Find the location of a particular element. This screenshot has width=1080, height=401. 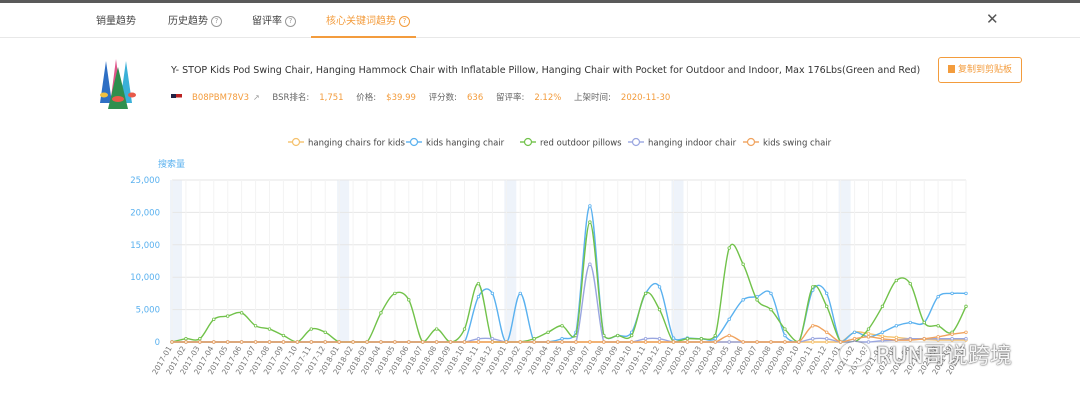

score-label: 评分数: is located at coordinates (442, 98).